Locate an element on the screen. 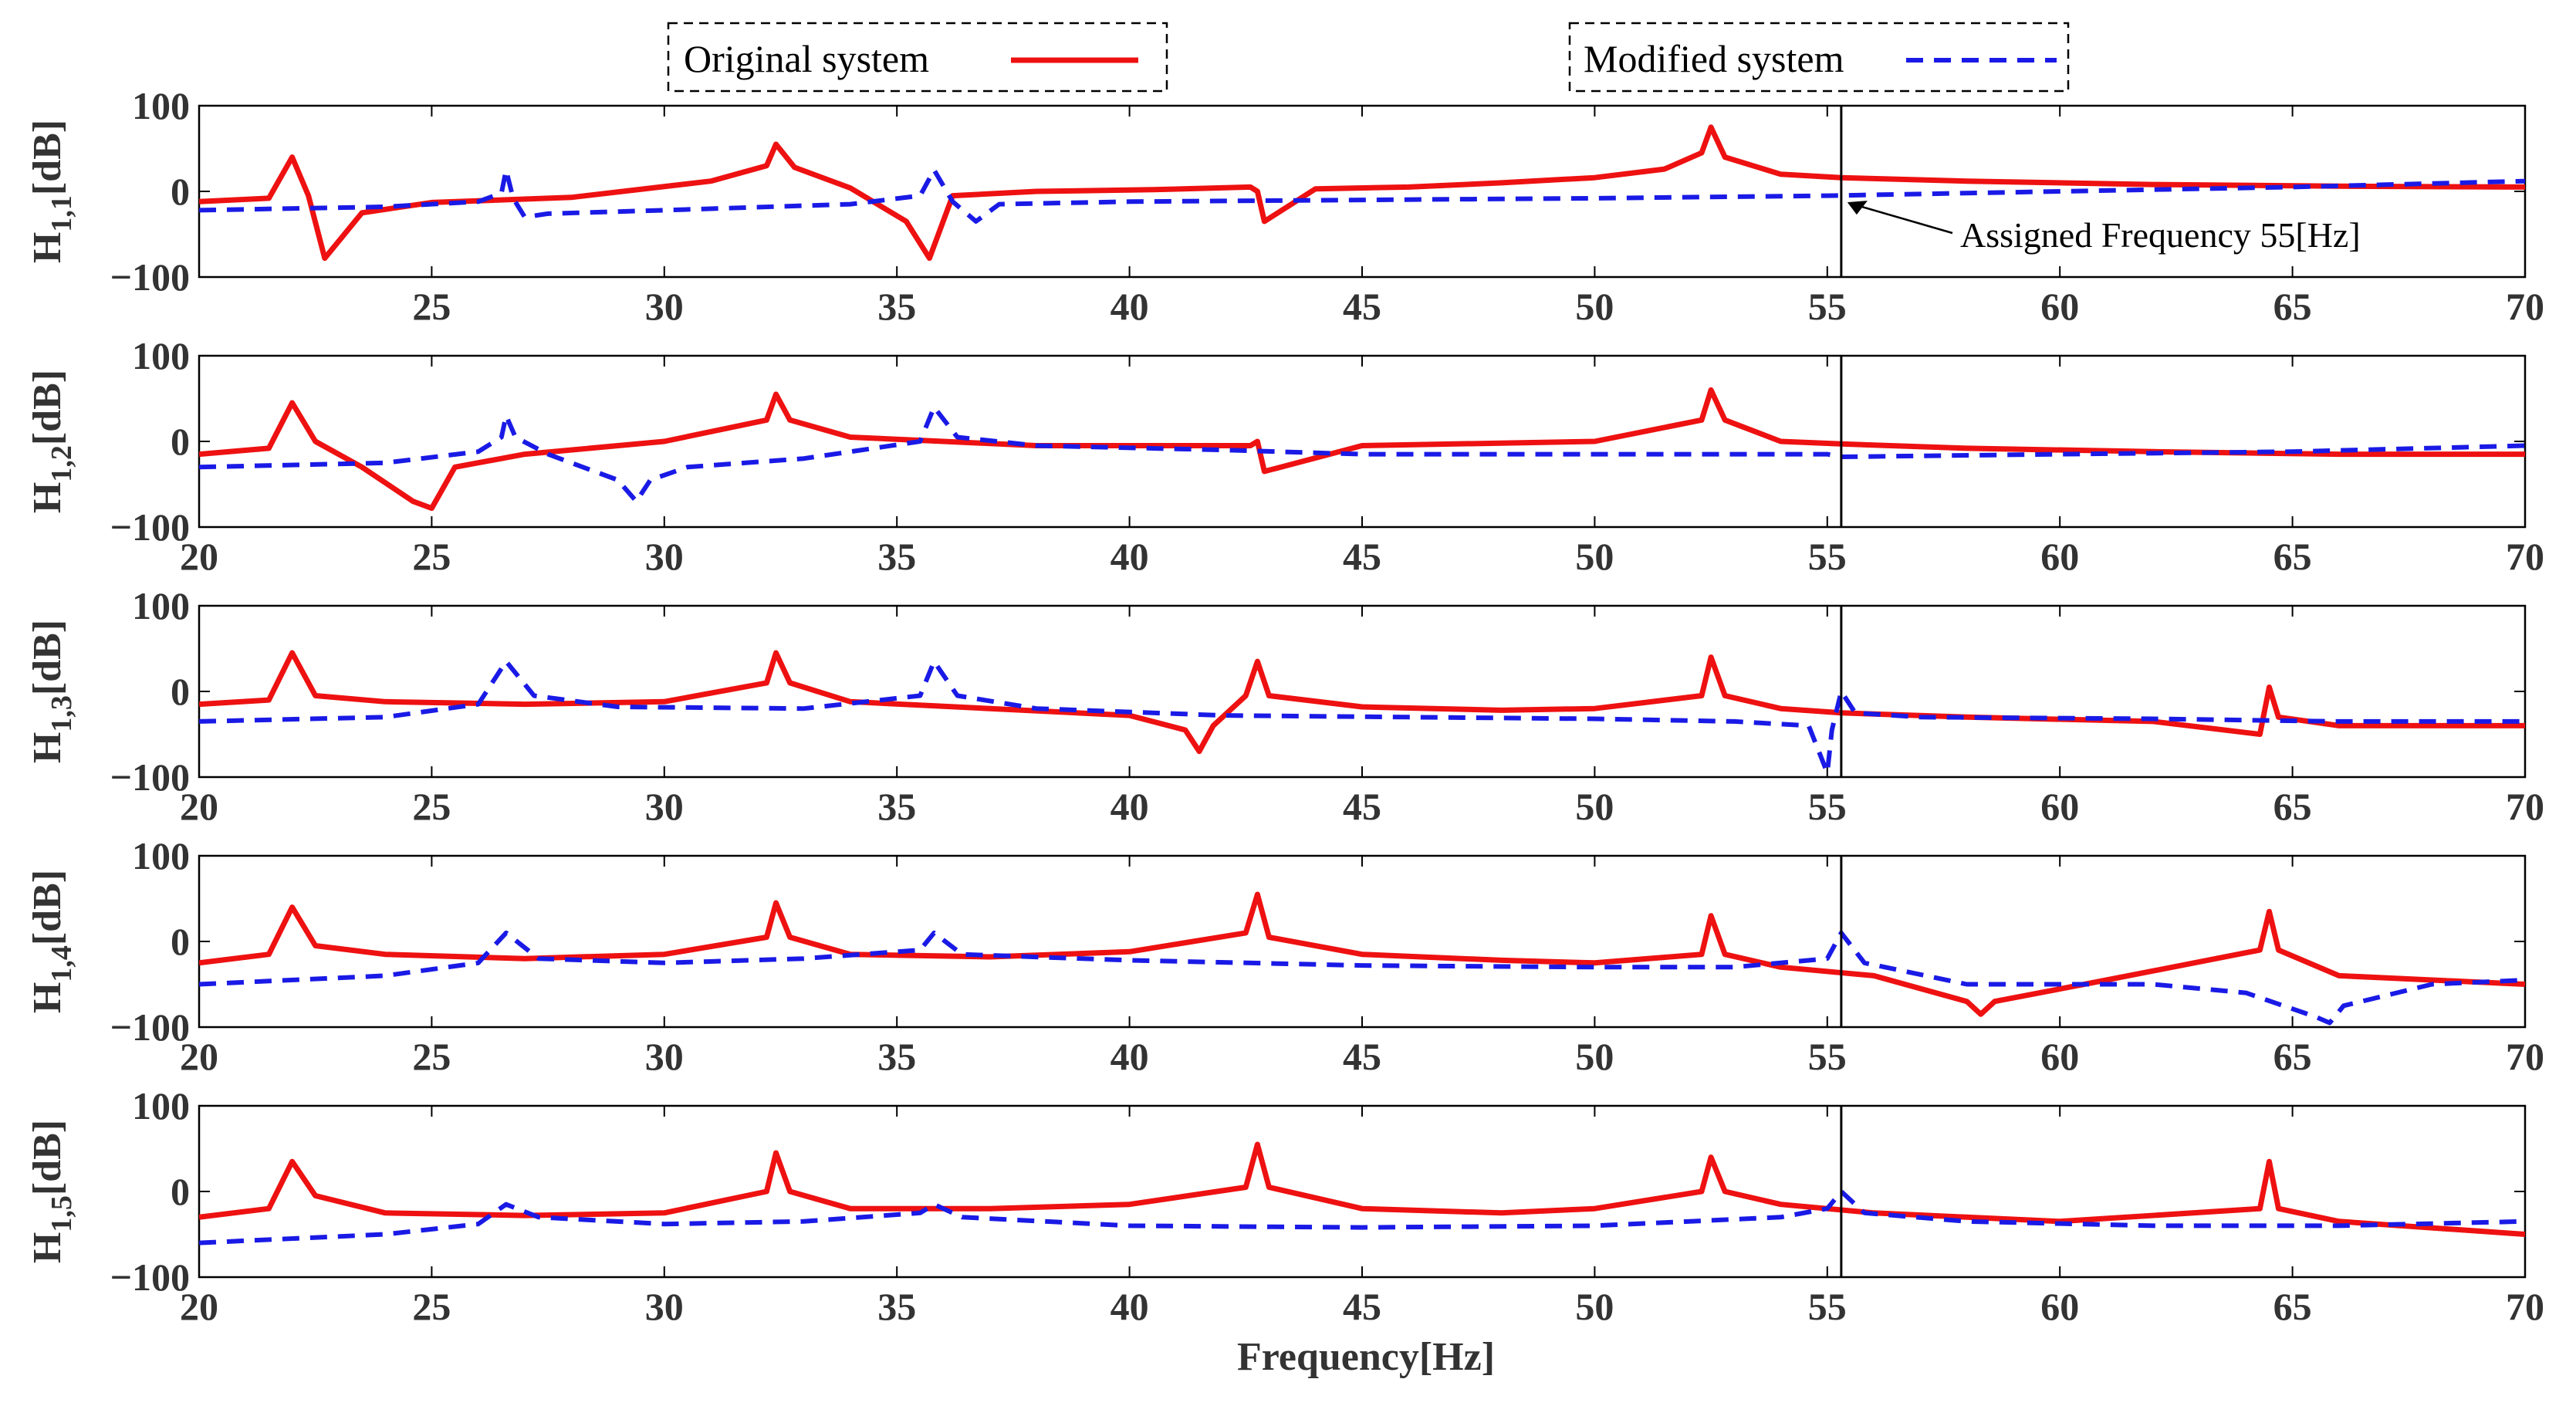 The width and height of the screenshot is (2576, 1406). legend-box-original is located at coordinates (917, 57).